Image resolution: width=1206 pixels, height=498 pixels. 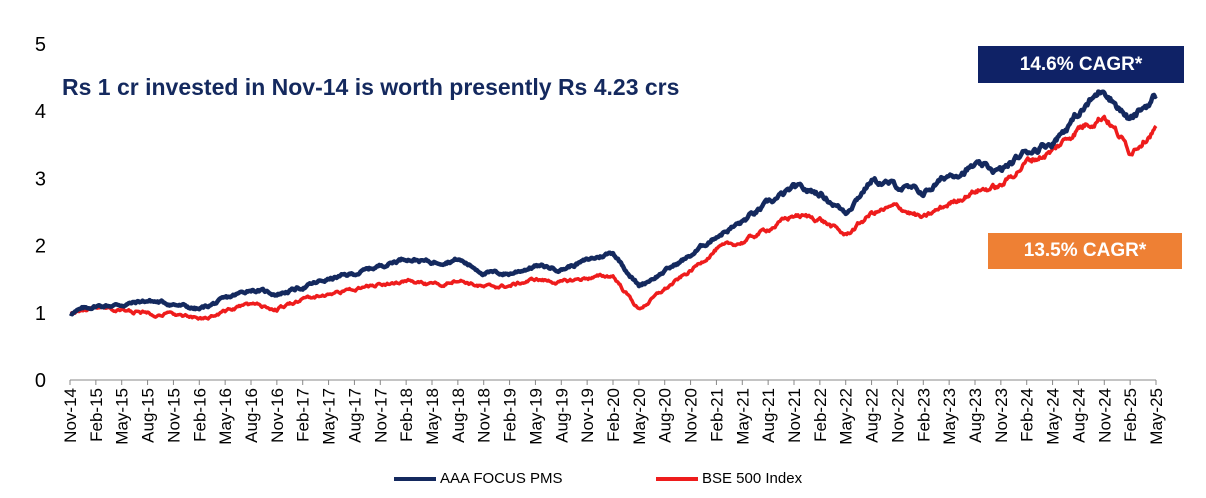 What do you see at coordinates (742, 416) in the screenshot?
I see `x-tick-label: May-21` at bounding box center [742, 416].